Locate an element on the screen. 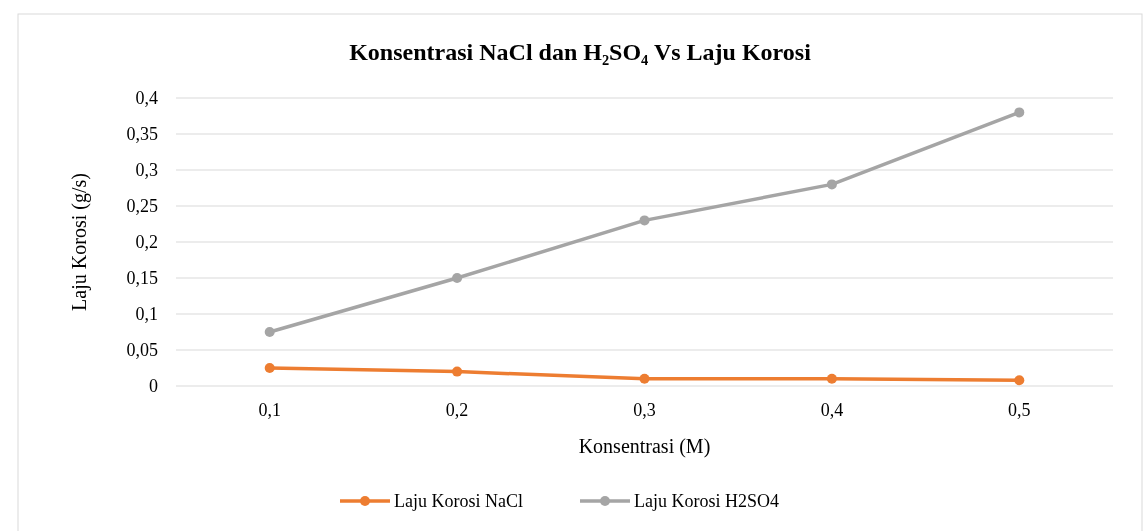 The width and height of the screenshot is (1144, 531). x-axis-title: Konsentrasi (M) is located at coordinates (644, 446).